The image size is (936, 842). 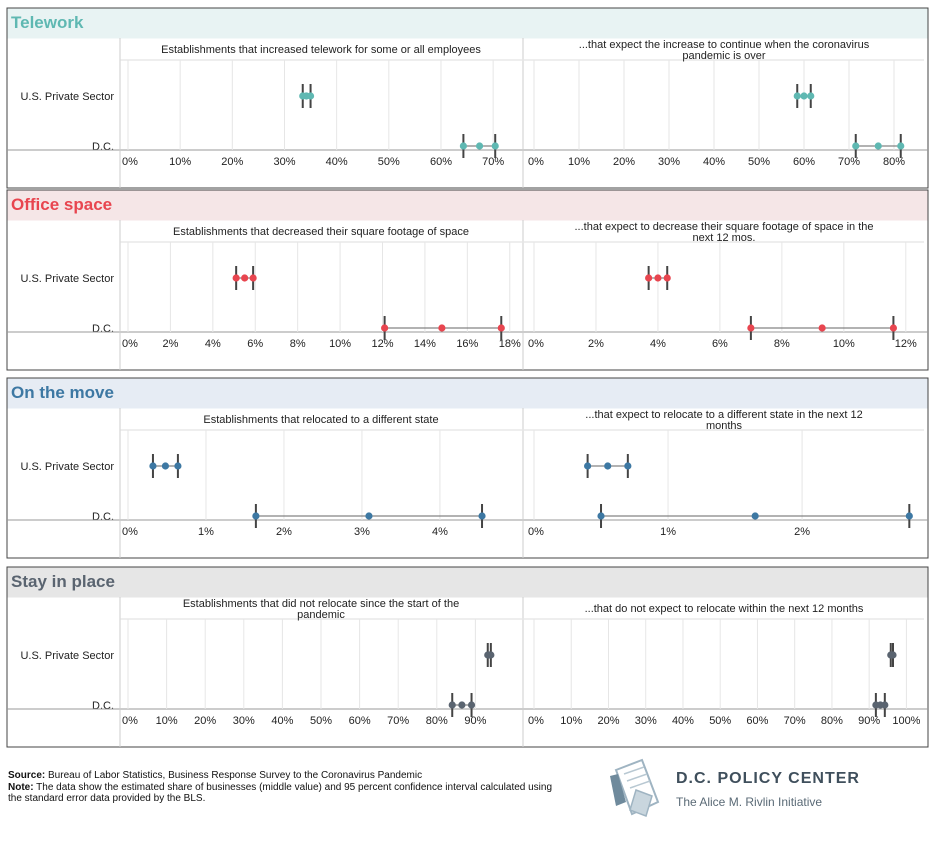 I want to click on document-map-icon, so click(x=635, y=787).